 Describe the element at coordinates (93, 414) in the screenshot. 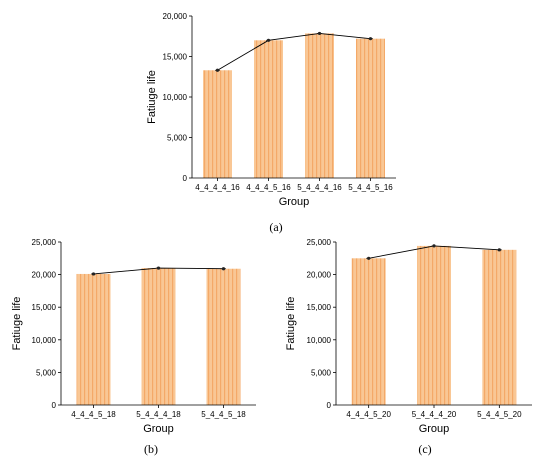

I see `x-tick-label: 4_4_4_5_18` at that location.